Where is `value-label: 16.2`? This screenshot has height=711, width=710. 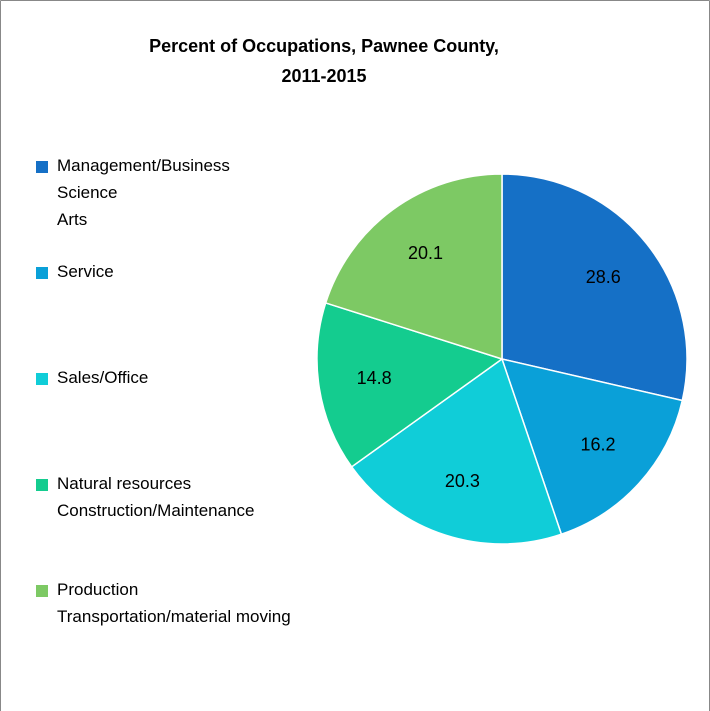
value-label: 16.2 is located at coordinates (598, 445).